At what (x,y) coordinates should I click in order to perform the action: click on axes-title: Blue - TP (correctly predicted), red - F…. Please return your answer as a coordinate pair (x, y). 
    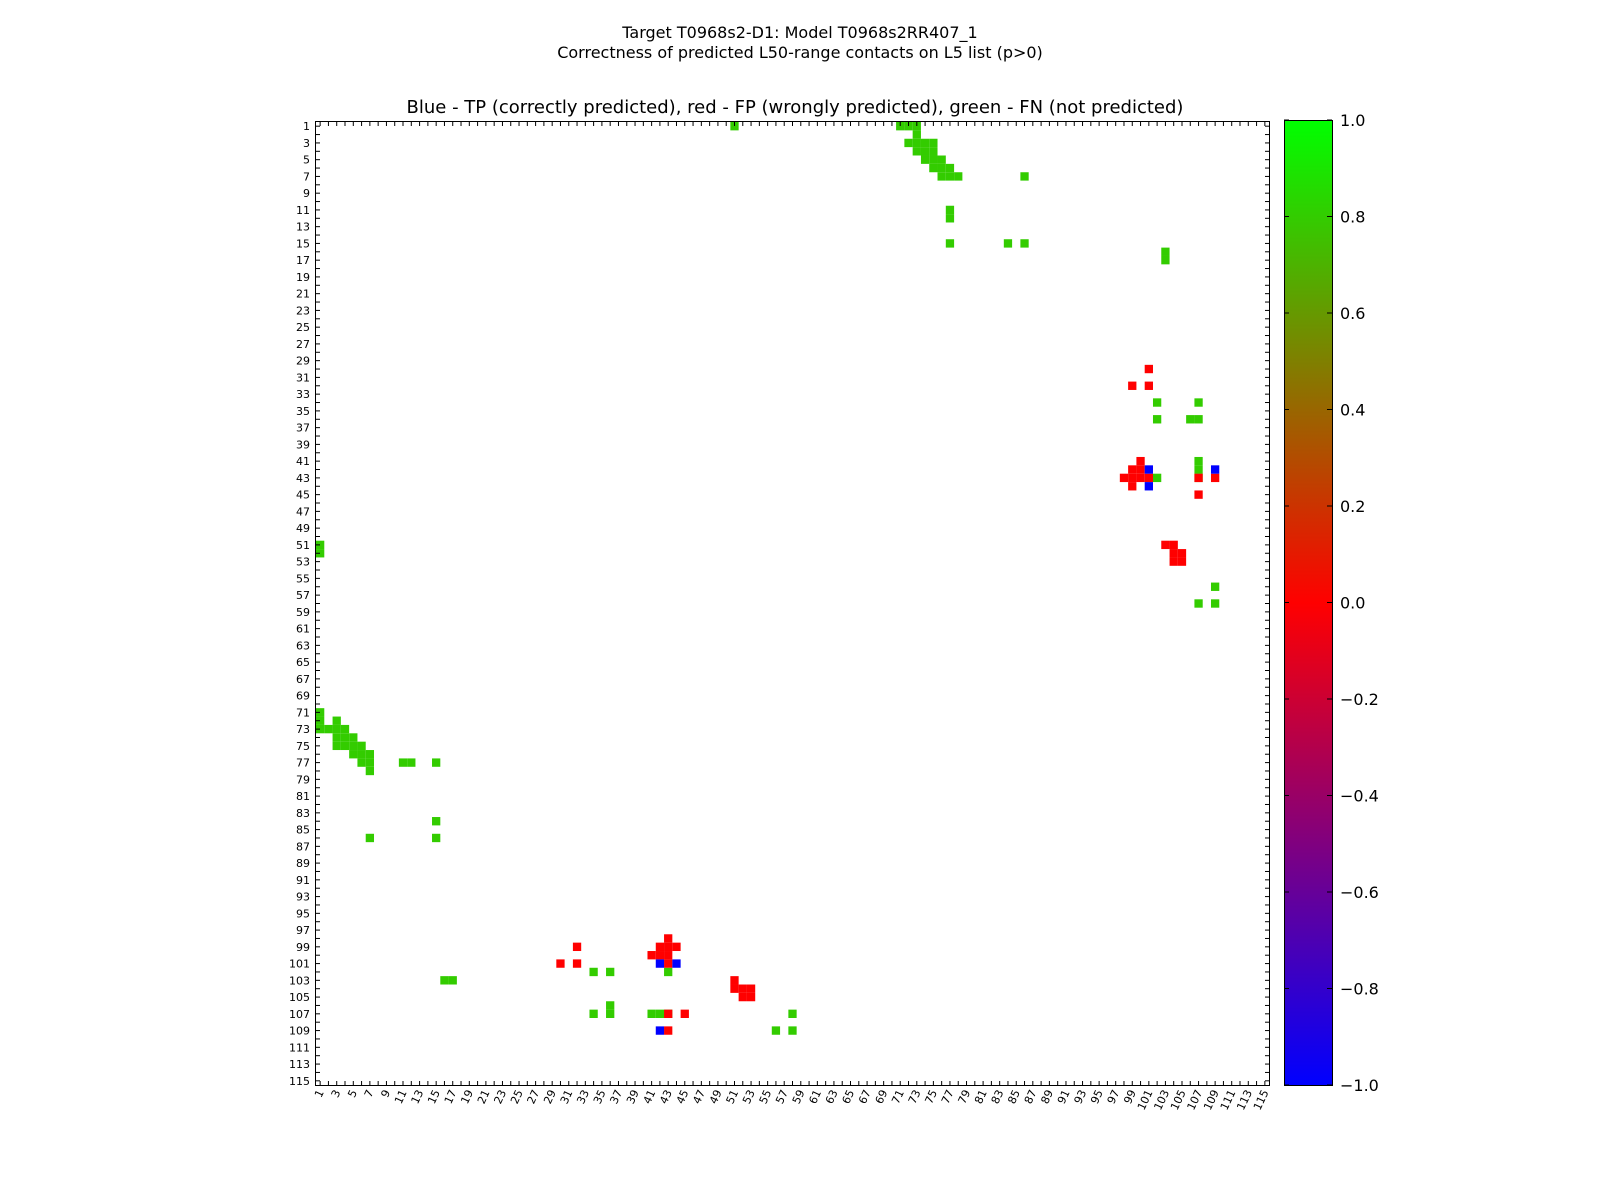
    Looking at the image, I should click on (795, 107).